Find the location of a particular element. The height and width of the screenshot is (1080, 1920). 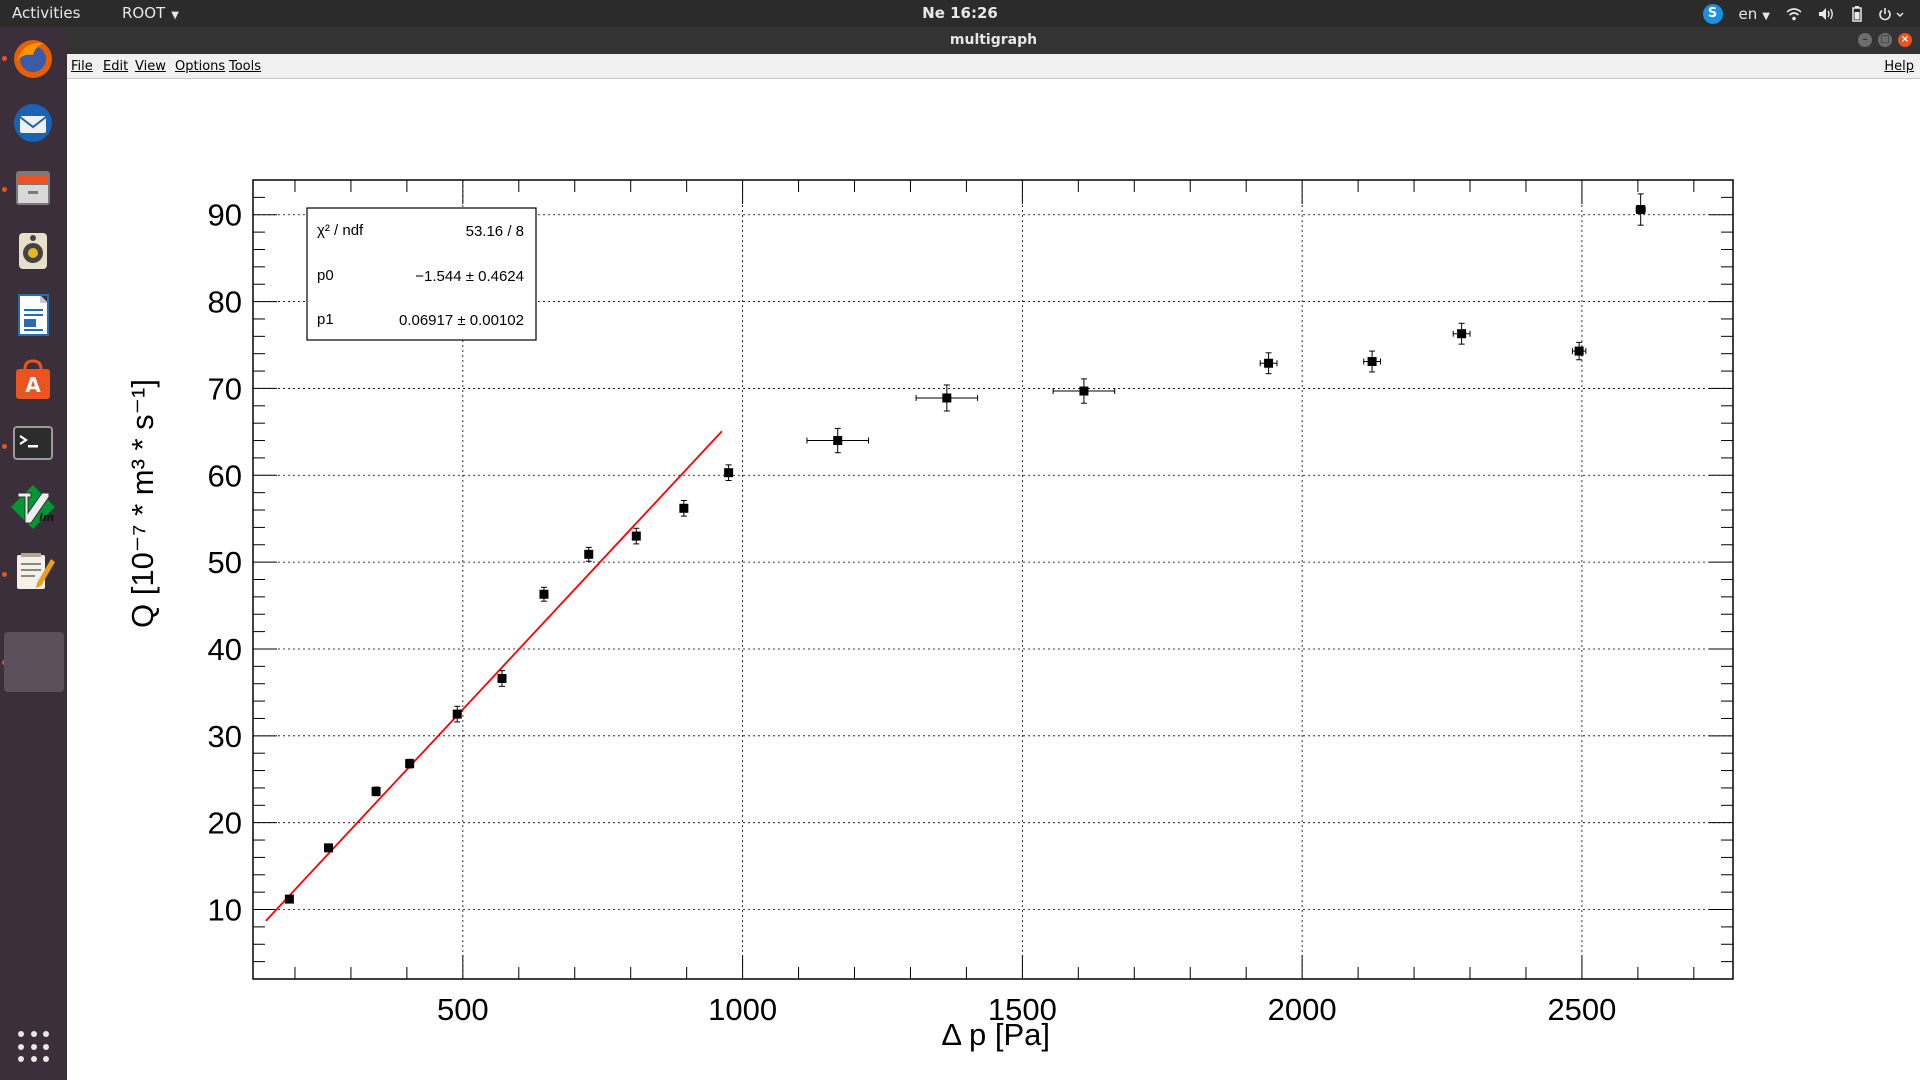

language-indicator: en ▼ is located at coordinates (1754, 14).